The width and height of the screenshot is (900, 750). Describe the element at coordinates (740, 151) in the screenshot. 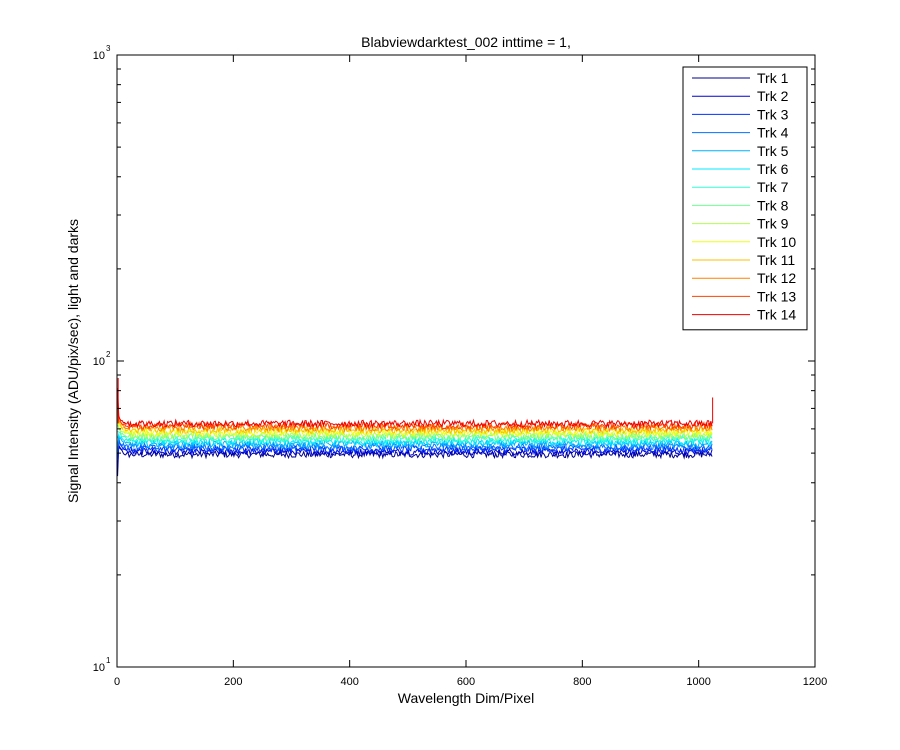

I see `legend-entry: Trk 5` at that location.